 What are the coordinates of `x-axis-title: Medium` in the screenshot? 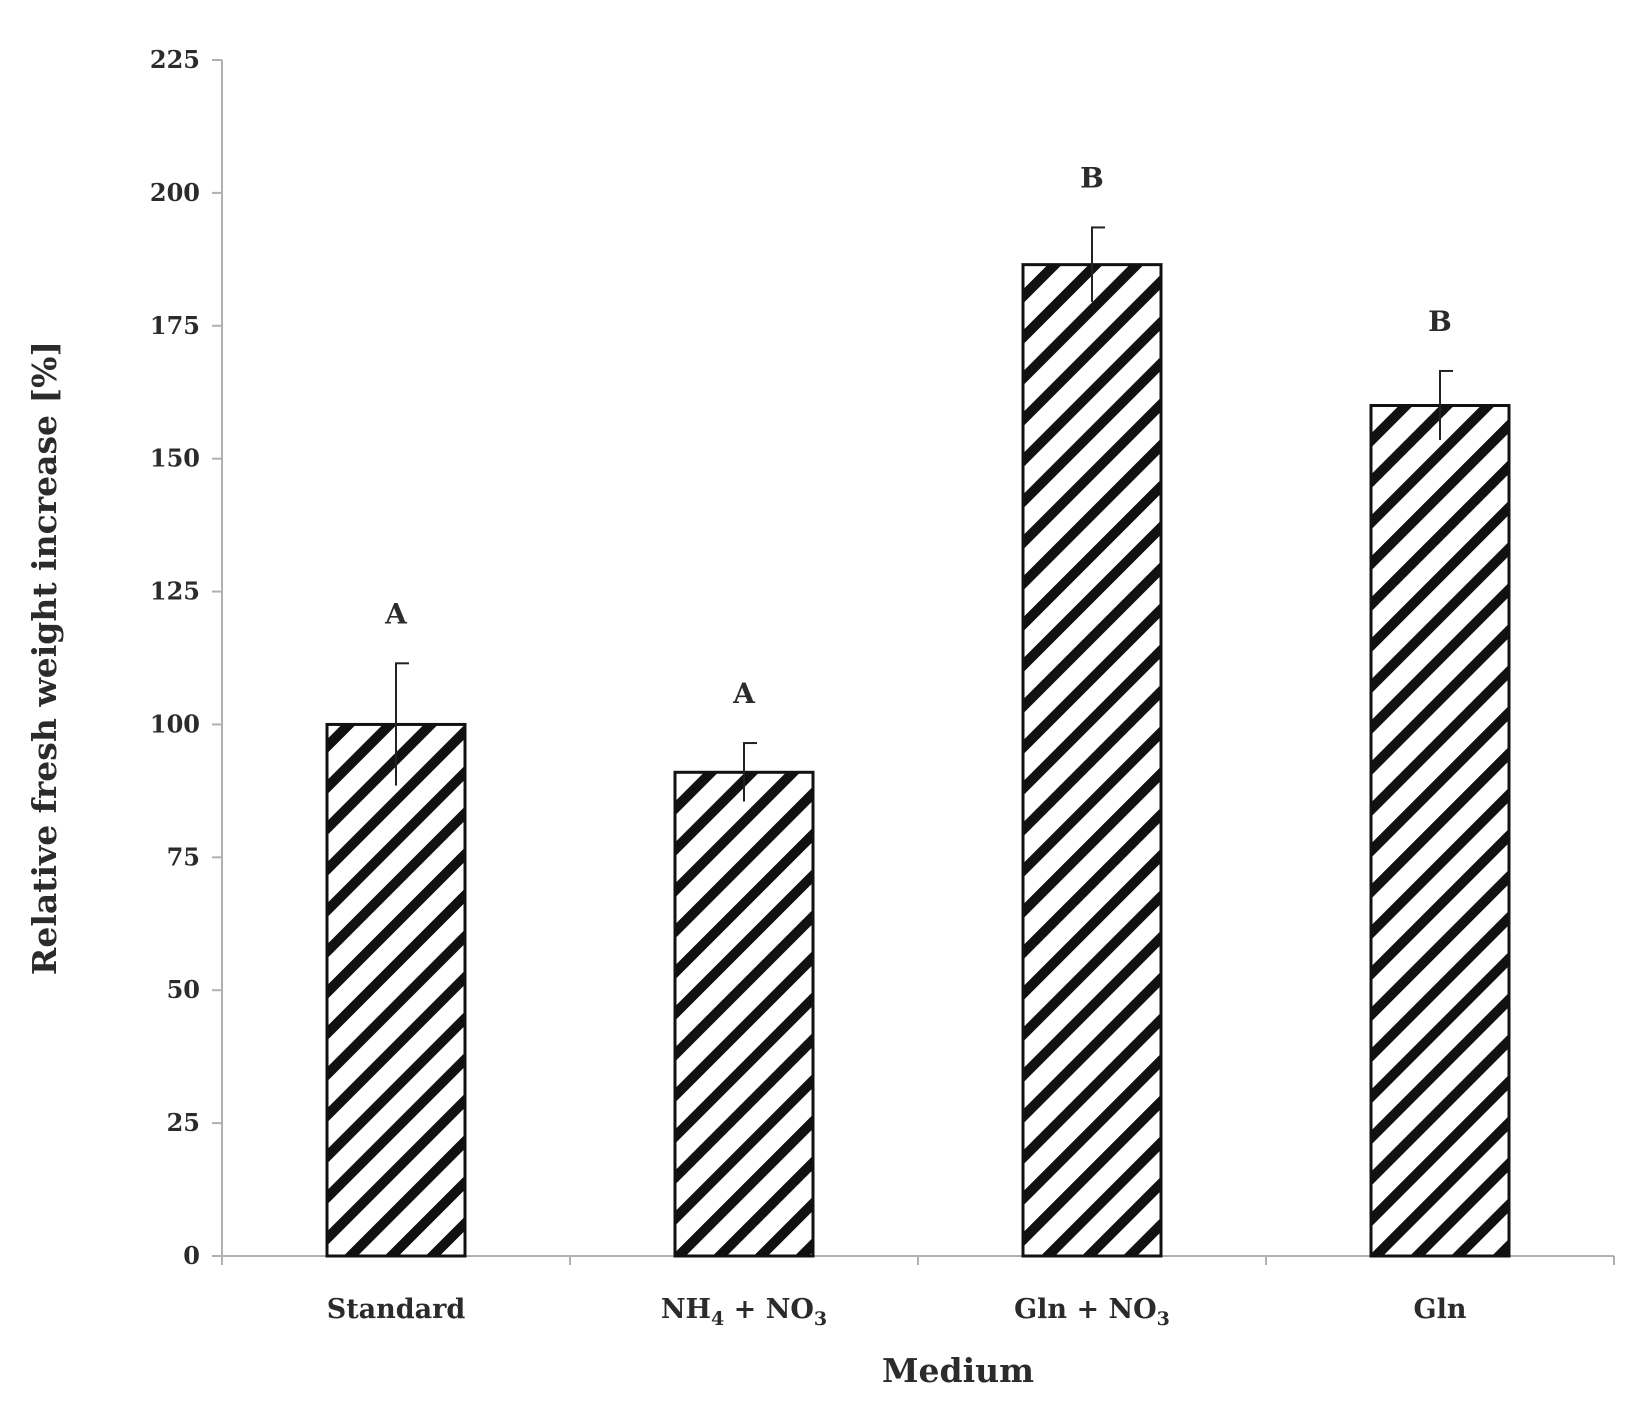 It's located at (958, 1370).